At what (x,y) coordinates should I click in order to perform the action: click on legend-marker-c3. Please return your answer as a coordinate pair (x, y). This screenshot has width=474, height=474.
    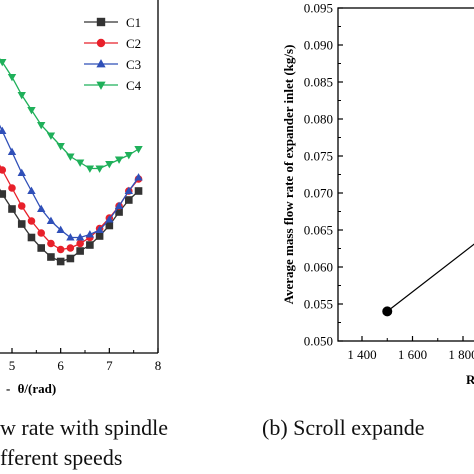
    Looking at the image, I should click on (101, 63).